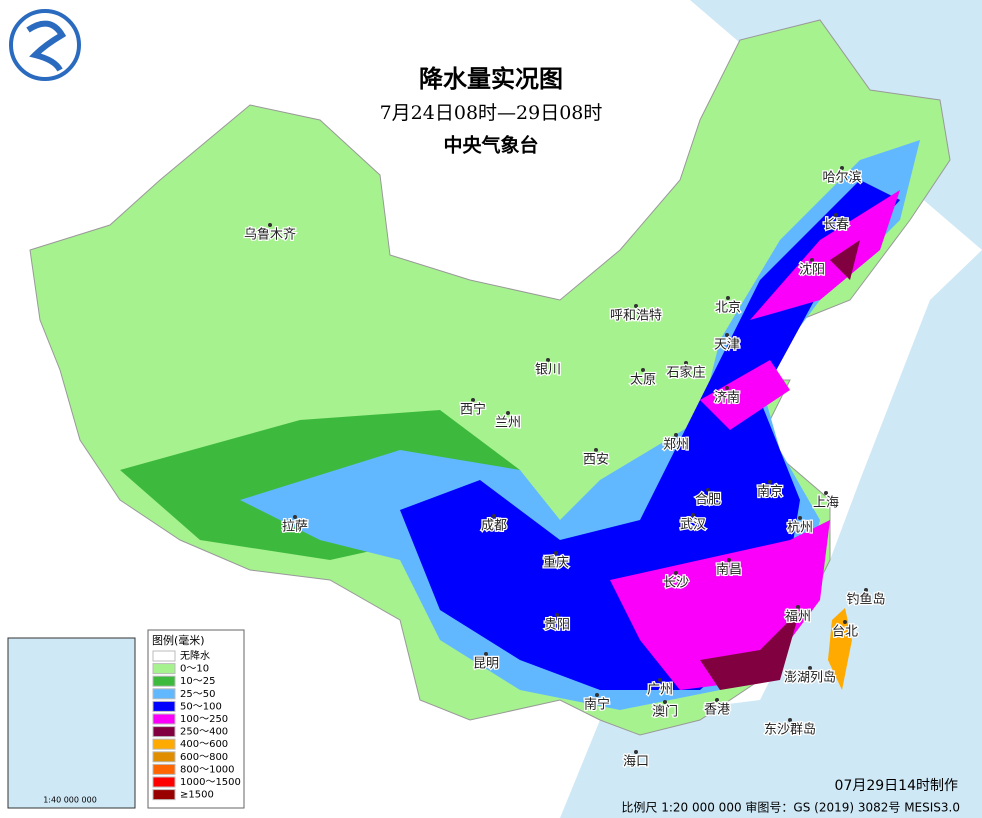  I want to click on made-time: 07月29日14时制作, so click(896, 786).